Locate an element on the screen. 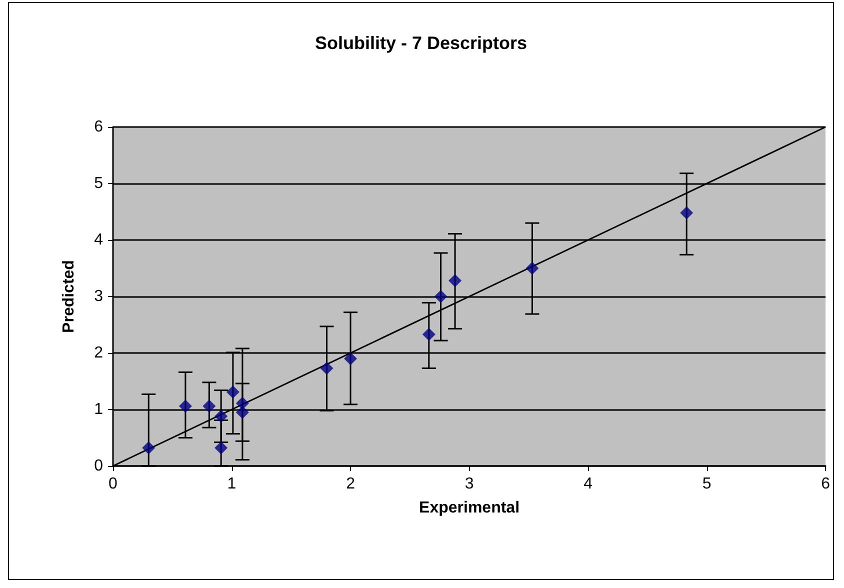 The width and height of the screenshot is (844, 588). x-tick-label: 2 is located at coordinates (351, 484).